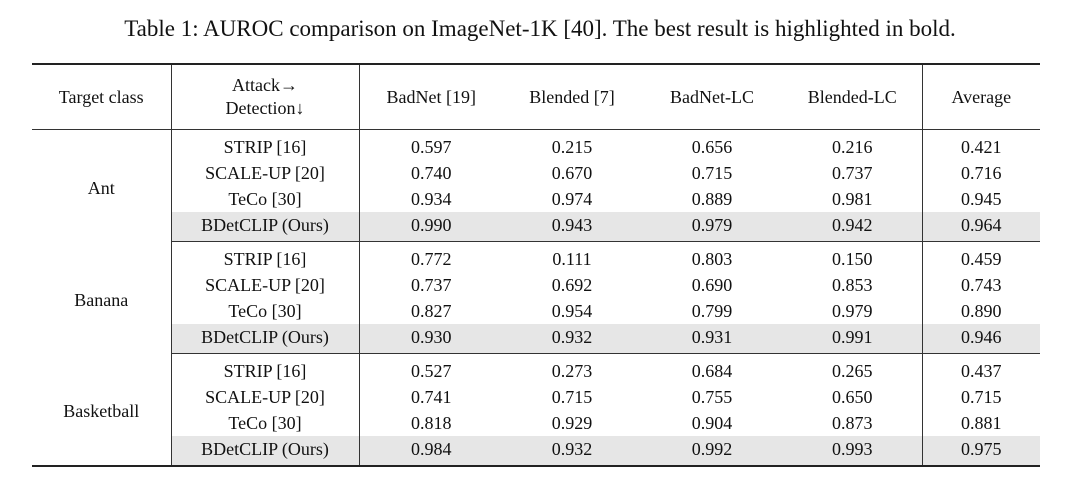 The image size is (1080, 486). What do you see at coordinates (852, 285) in the screenshot?
I see `value-cell: 0.853` at bounding box center [852, 285].